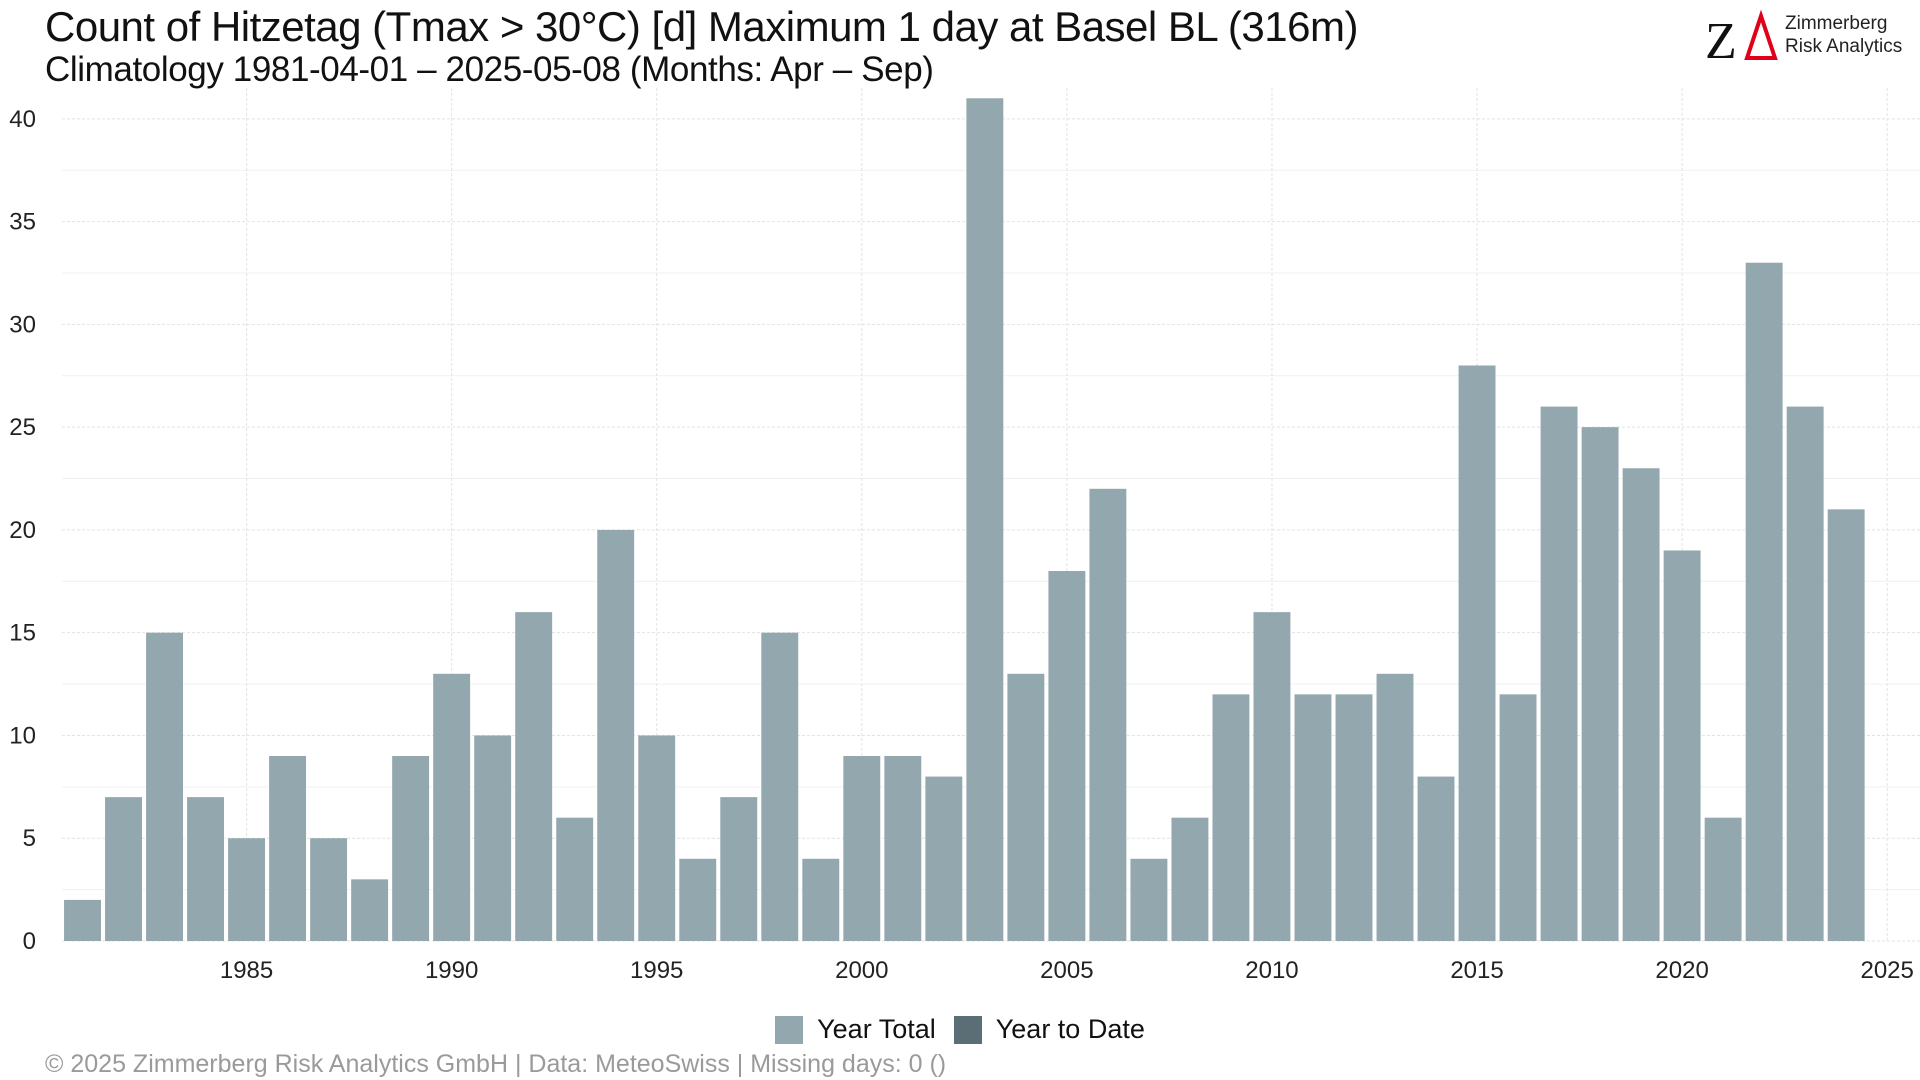 This screenshot has width=1920, height=1080. I want to click on logo-mark-icon: Z, so click(1741, 38).